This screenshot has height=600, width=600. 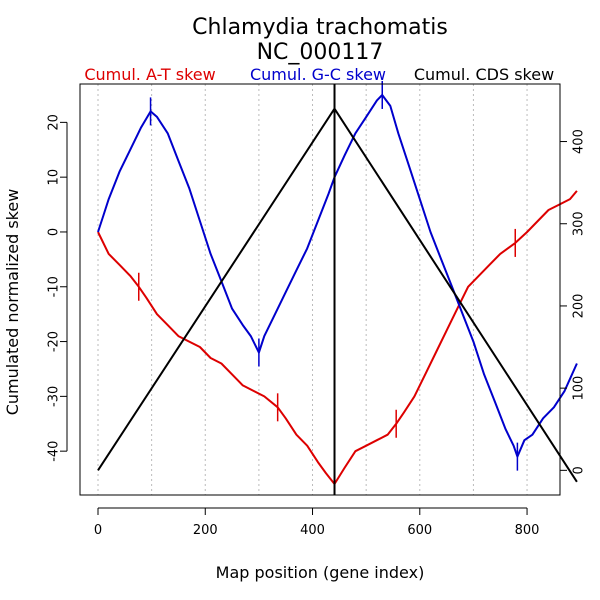 I want to click on y-left-tick-label: 20, so click(x=54, y=122).